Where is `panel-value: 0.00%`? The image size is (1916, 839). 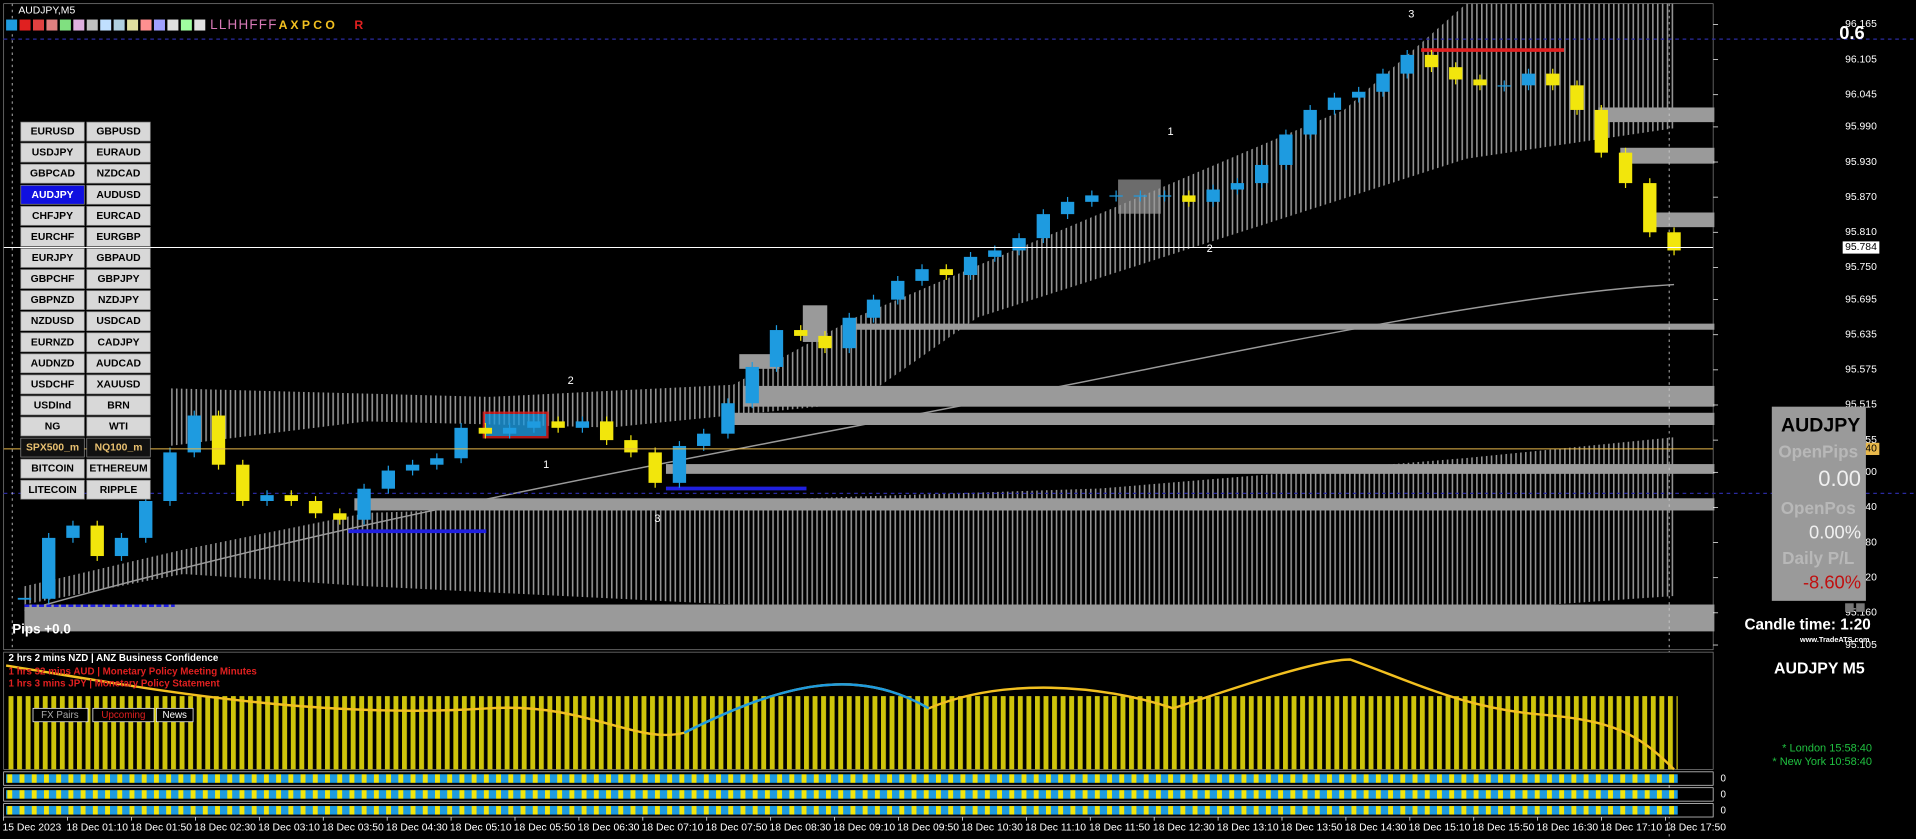 panel-value: 0.00% is located at coordinates (1835, 532).